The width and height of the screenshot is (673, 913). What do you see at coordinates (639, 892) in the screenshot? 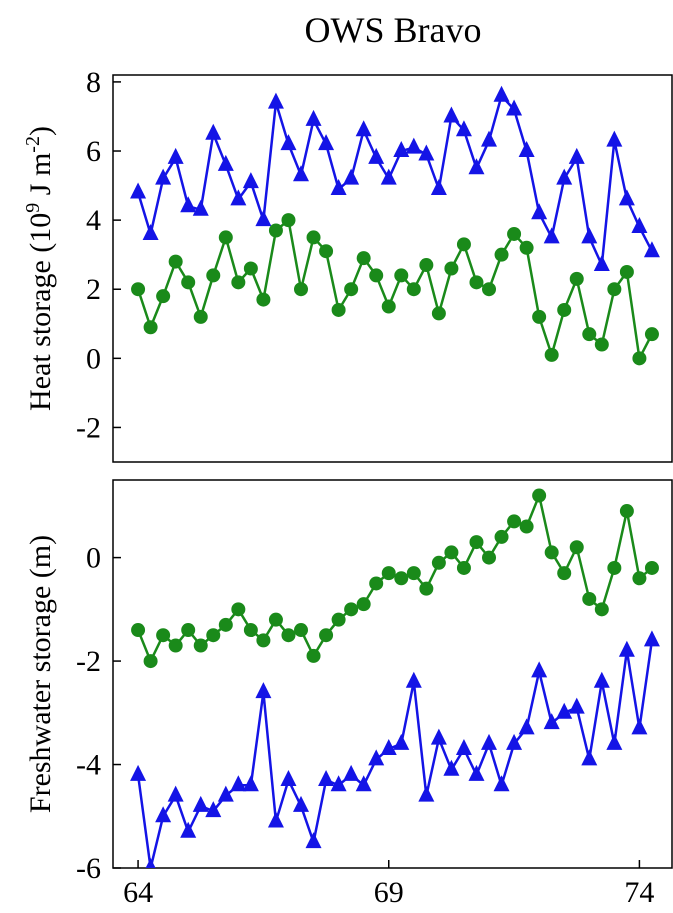
I see `x-tick-label: 74` at bounding box center [639, 892].